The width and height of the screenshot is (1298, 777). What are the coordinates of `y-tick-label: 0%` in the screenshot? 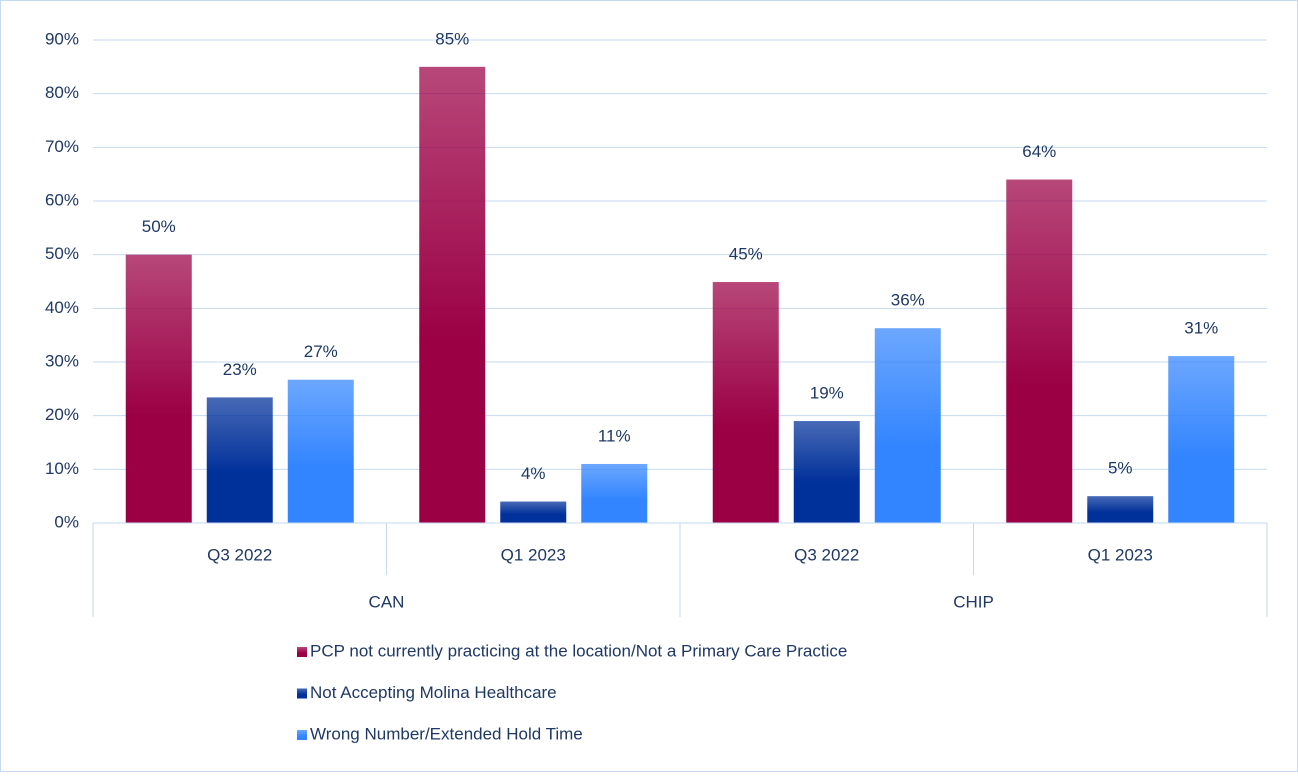 It's located at (66, 521).